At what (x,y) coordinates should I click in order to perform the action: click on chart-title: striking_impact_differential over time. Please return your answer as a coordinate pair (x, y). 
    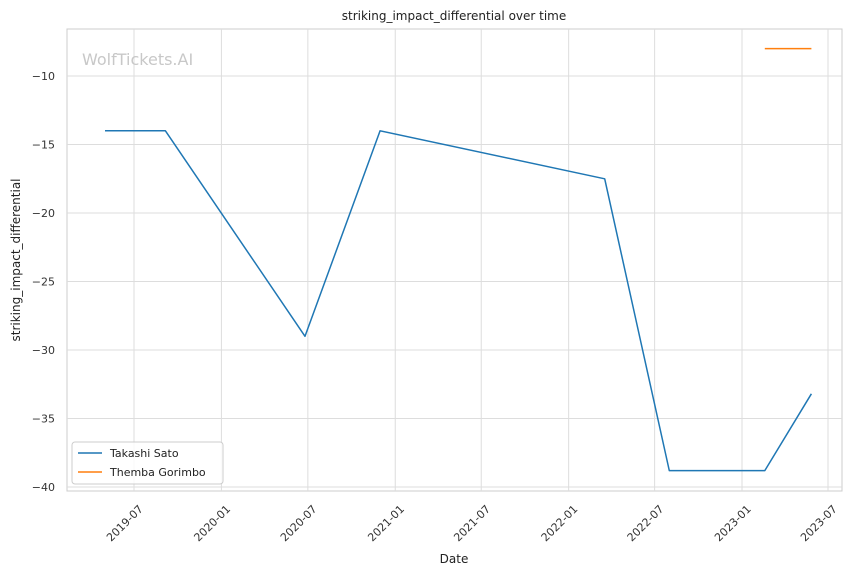
    Looking at the image, I should click on (454, 16).